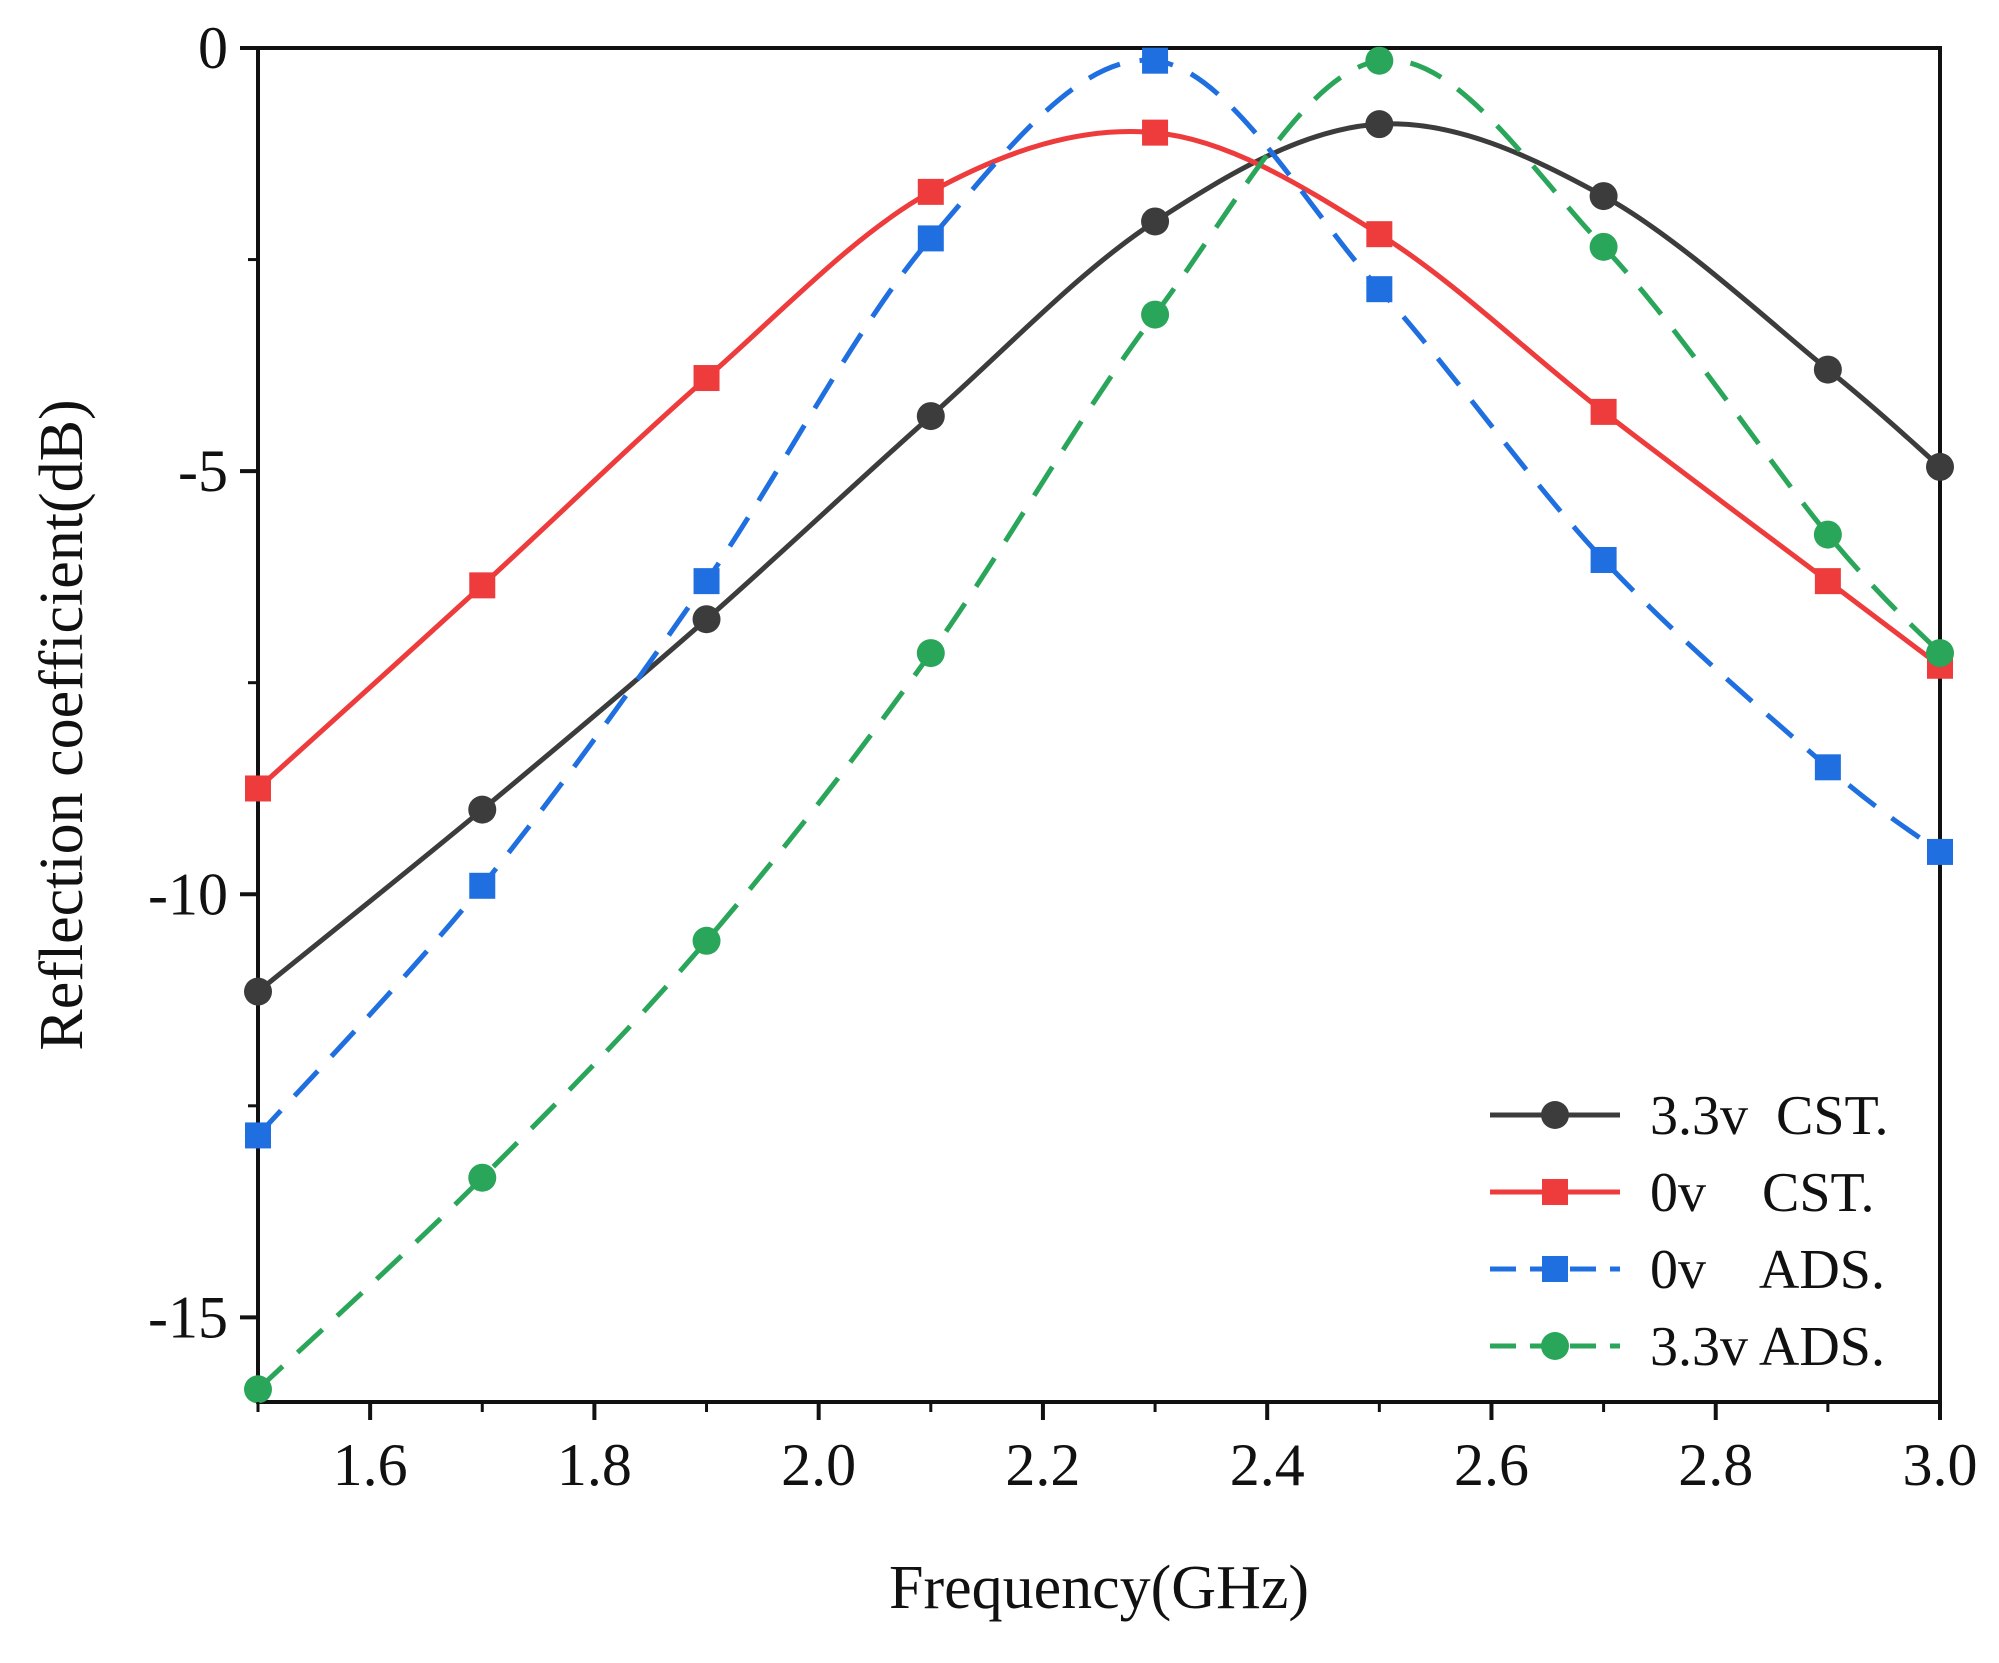 This screenshot has width=1999, height=1663. Describe the element at coordinates (1940, 1465) in the screenshot. I see `x-tick-label: 3.0` at that location.